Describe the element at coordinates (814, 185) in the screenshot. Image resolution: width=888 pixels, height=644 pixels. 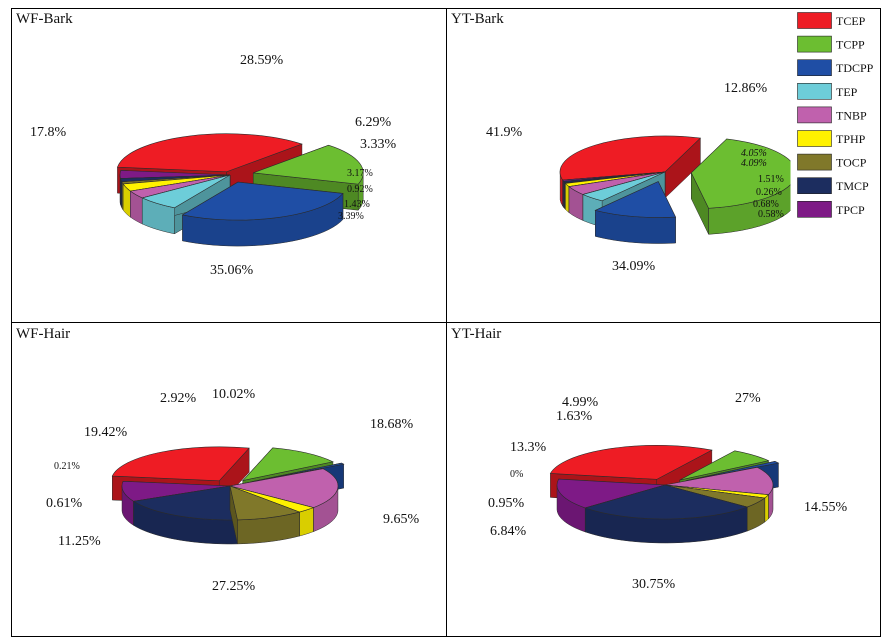
I see `legend-swatch-tmcp` at that location.